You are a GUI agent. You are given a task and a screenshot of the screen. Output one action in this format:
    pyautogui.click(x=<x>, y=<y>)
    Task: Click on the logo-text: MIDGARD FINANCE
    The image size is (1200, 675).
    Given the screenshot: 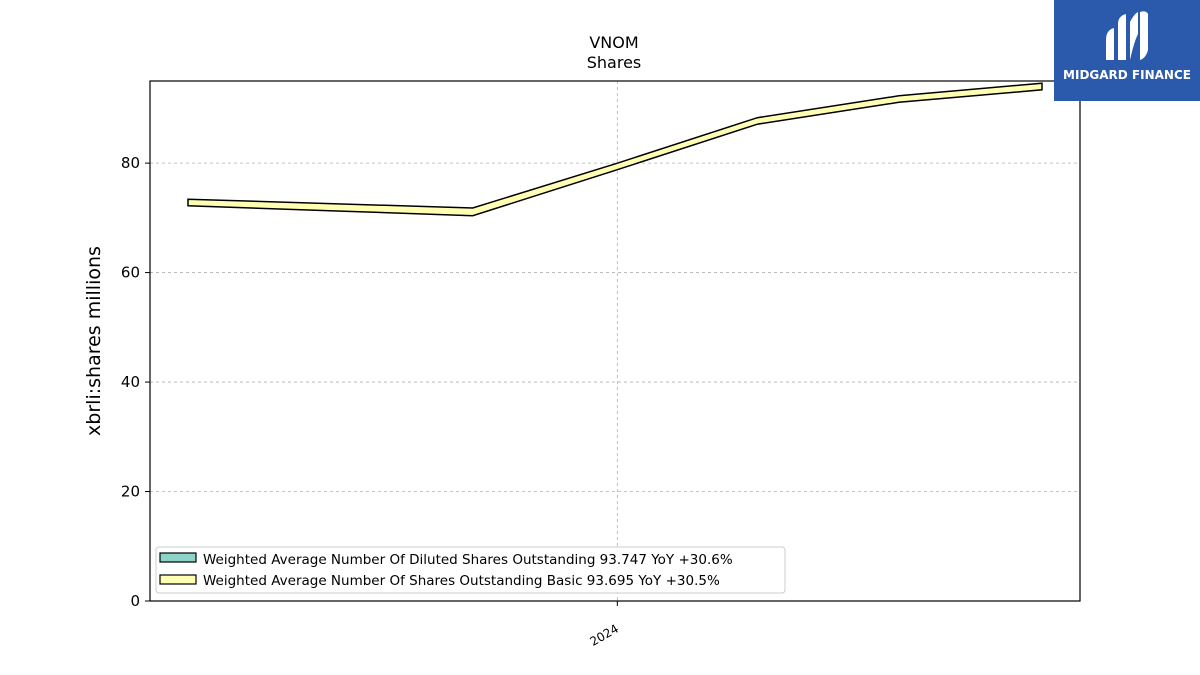 What is the action you would take?
    pyautogui.click(x=1127, y=75)
    